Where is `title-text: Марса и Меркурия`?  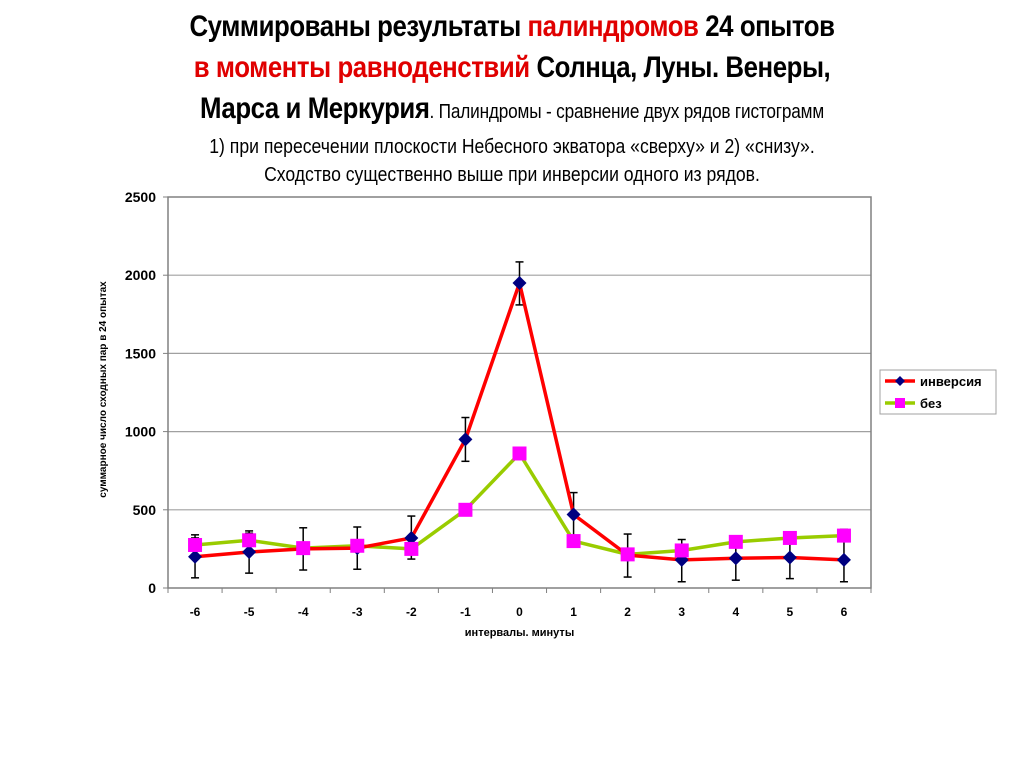
title-text: Марса и Меркурия is located at coordinates (315, 108).